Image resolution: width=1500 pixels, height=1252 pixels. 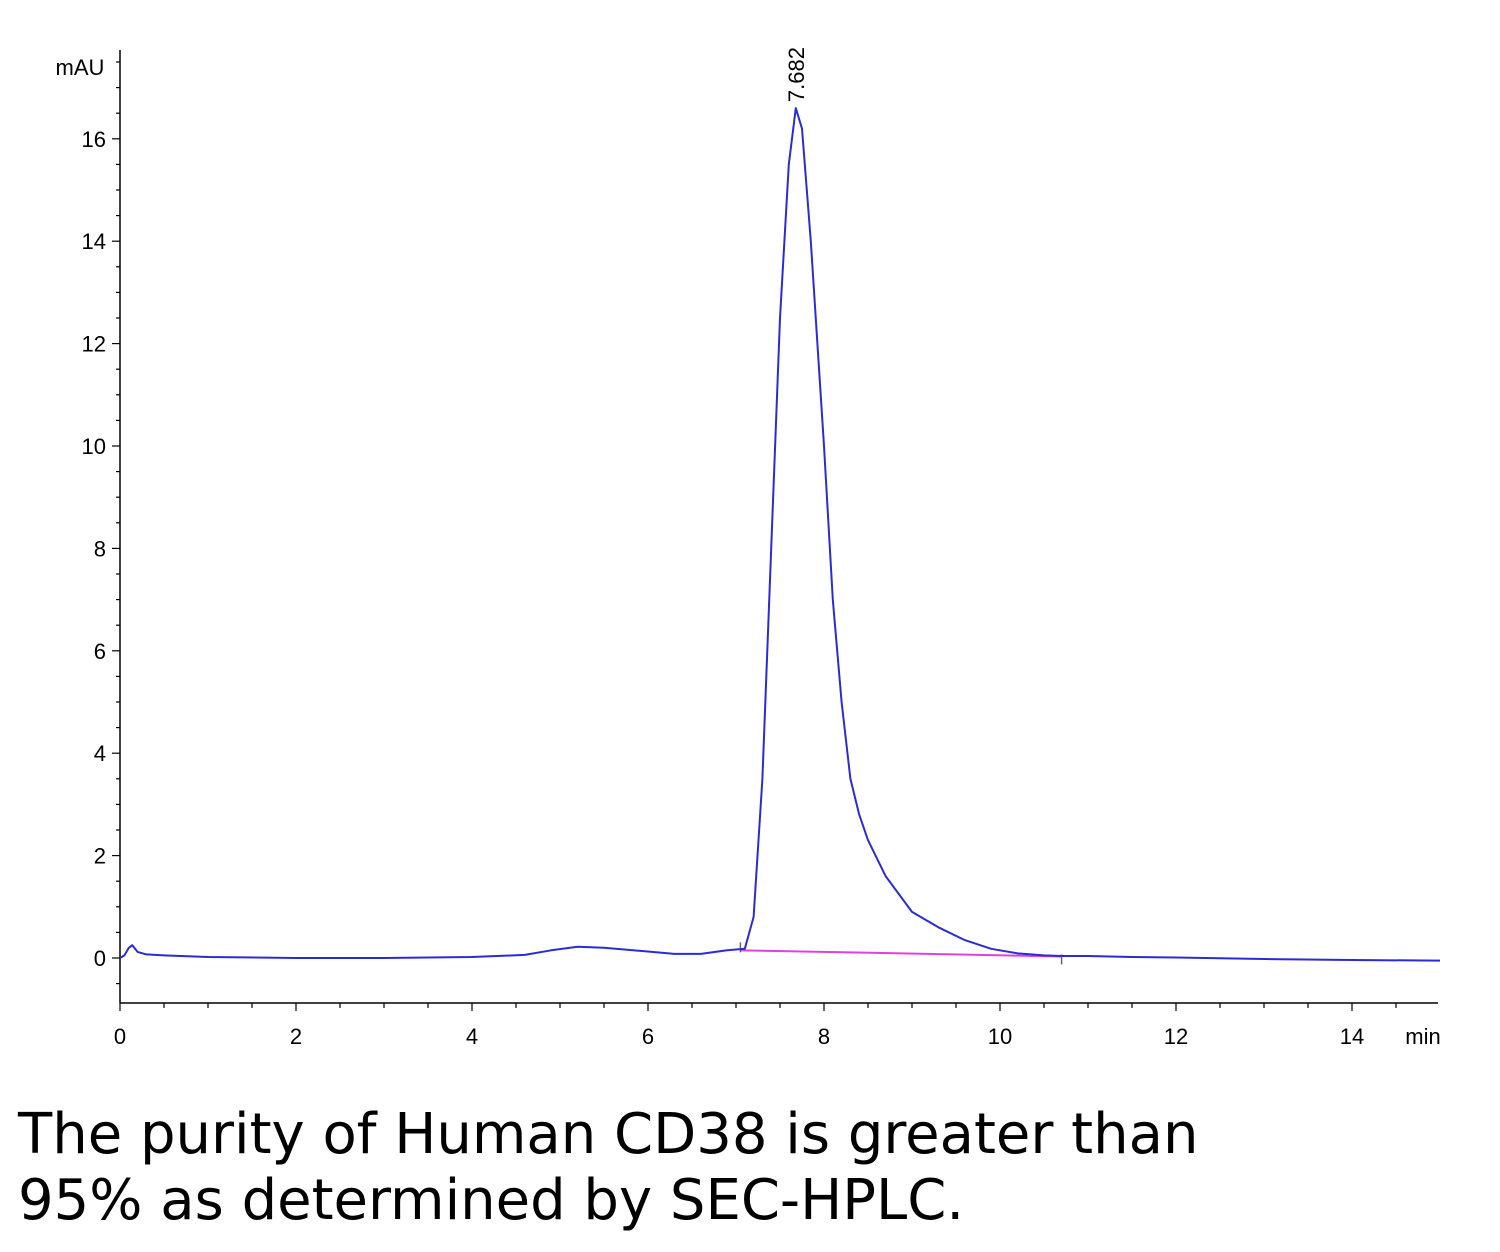 What do you see at coordinates (100, 856) in the screenshot?
I see `y-tick-label: 2` at bounding box center [100, 856].